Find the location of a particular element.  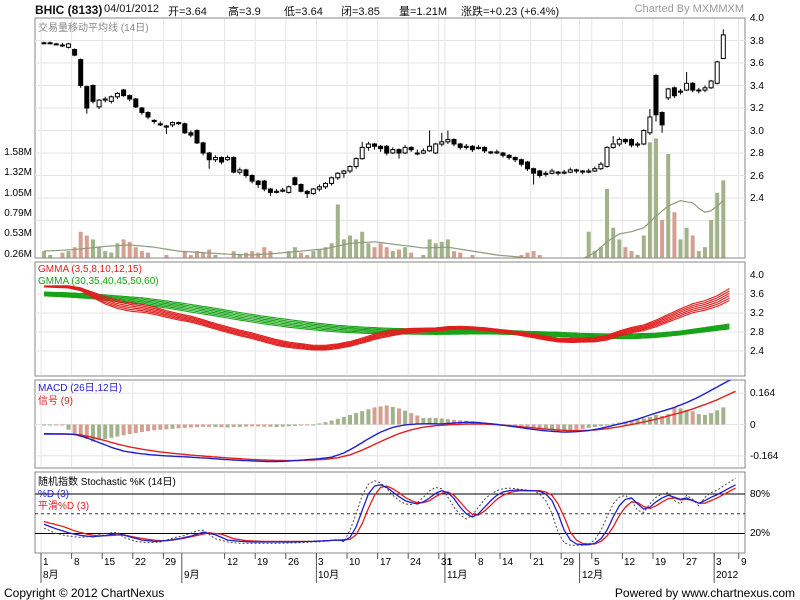

month-axis-tick: 8月 is located at coordinates (51, 575).